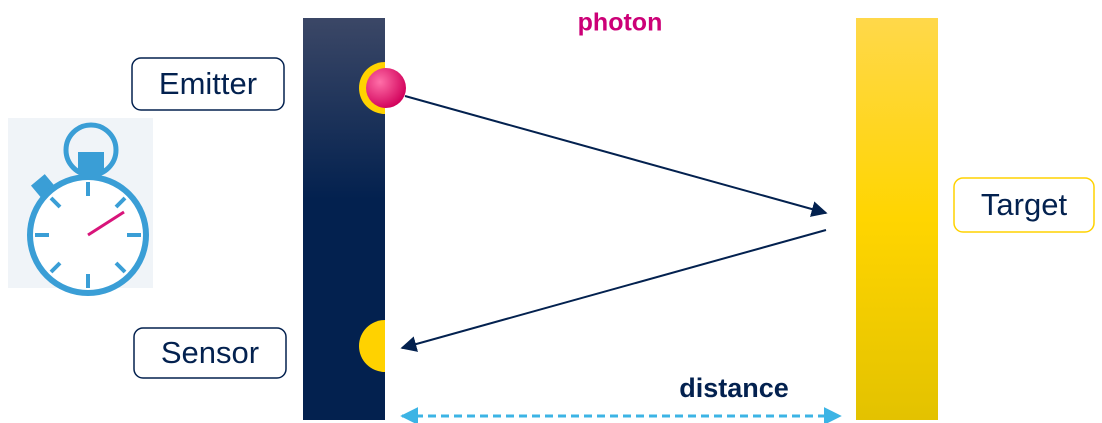  I want to click on emitter-box, so click(208, 84).